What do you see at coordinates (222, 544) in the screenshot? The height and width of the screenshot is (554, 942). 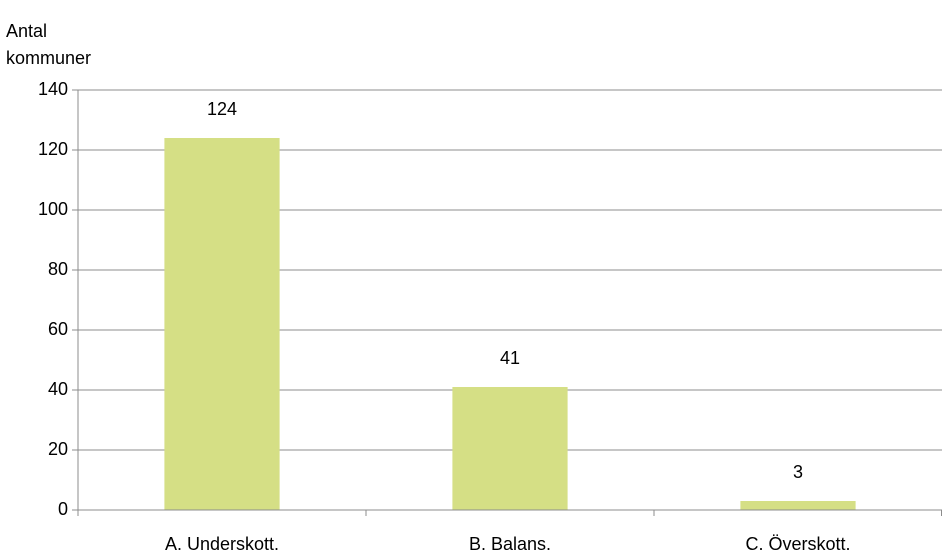 I see `x-tick-label: A. Underskott.` at bounding box center [222, 544].